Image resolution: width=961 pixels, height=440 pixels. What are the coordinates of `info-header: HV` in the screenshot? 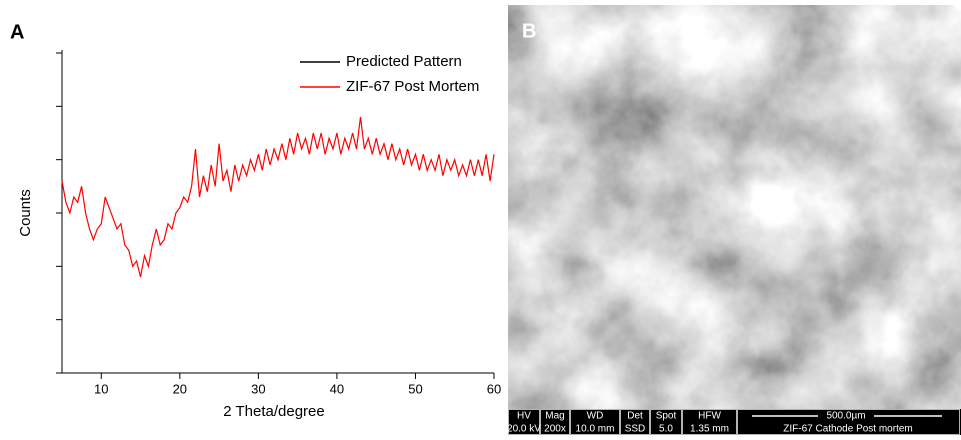 It's located at (524, 416).